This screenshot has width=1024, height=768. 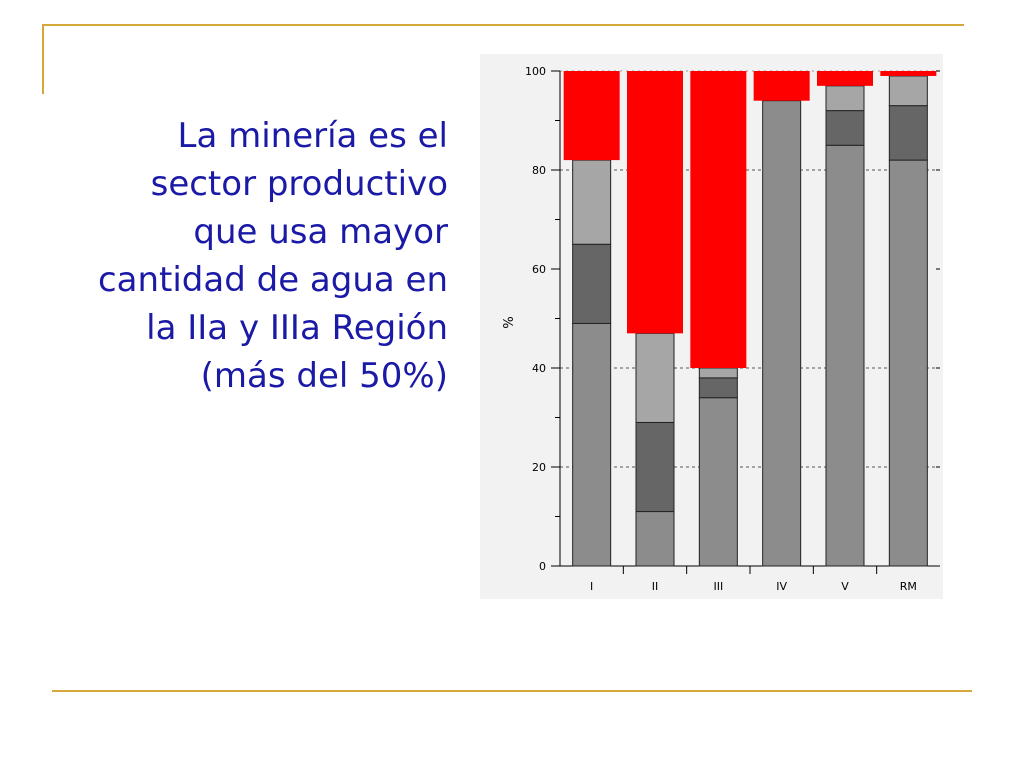 I want to click on y-tick-label: 60, so click(x=539, y=269).